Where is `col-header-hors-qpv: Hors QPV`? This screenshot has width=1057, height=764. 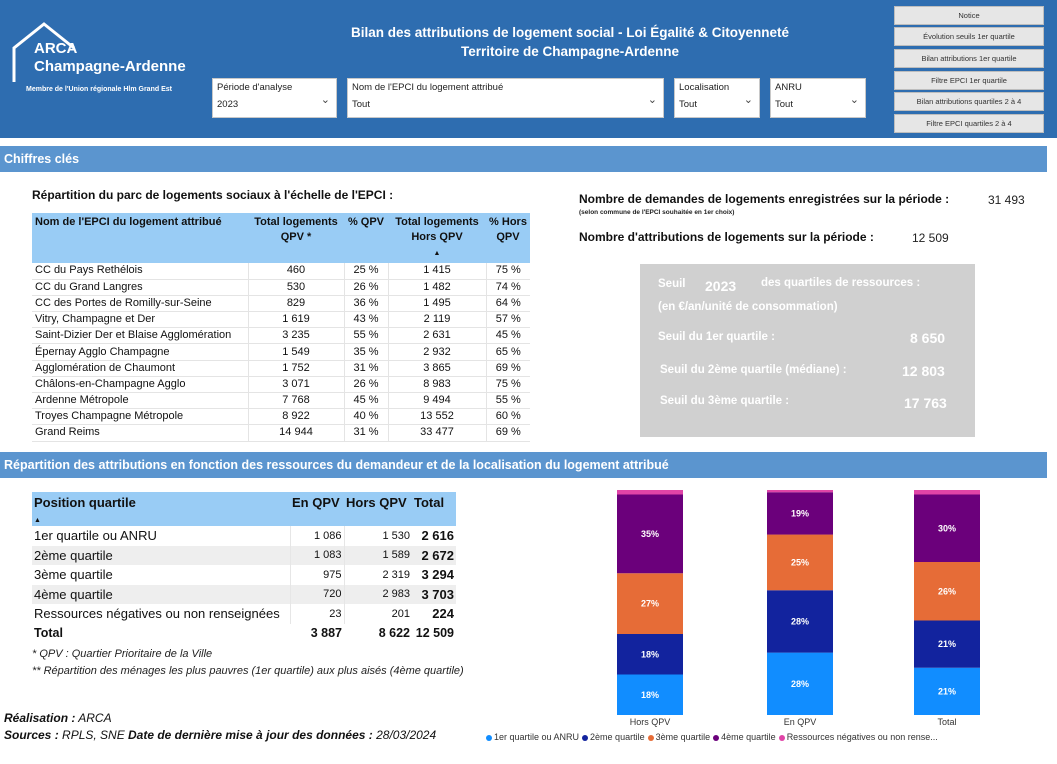
col-header-hors-qpv: Hors QPV is located at coordinates (378, 509).